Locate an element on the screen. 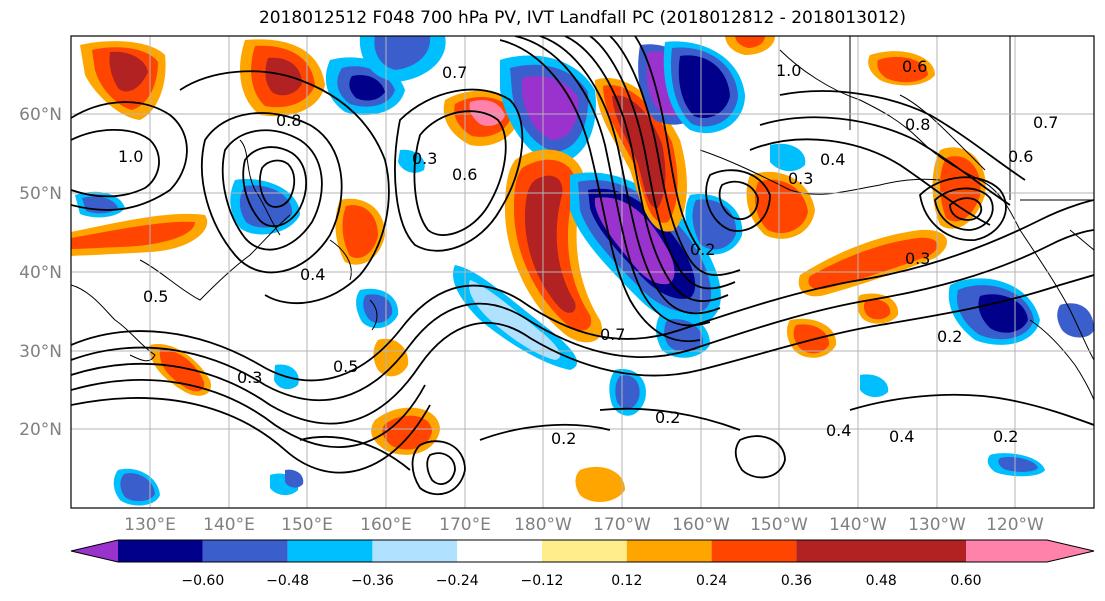 Image resolution: width=1105 pixels, height=601 pixels. colorbar-tick-label: −0.24 is located at coordinates (457, 581).